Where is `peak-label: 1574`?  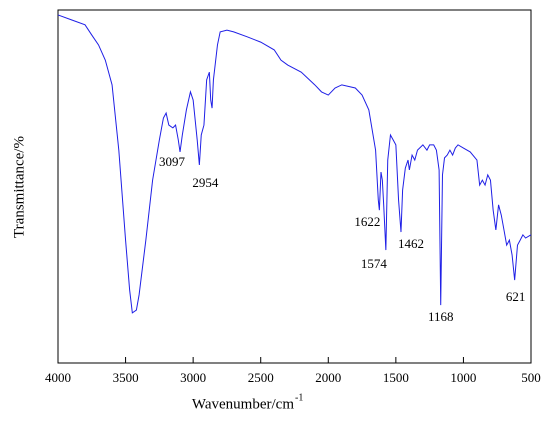
peak-label: 1574 is located at coordinates (374, 263).